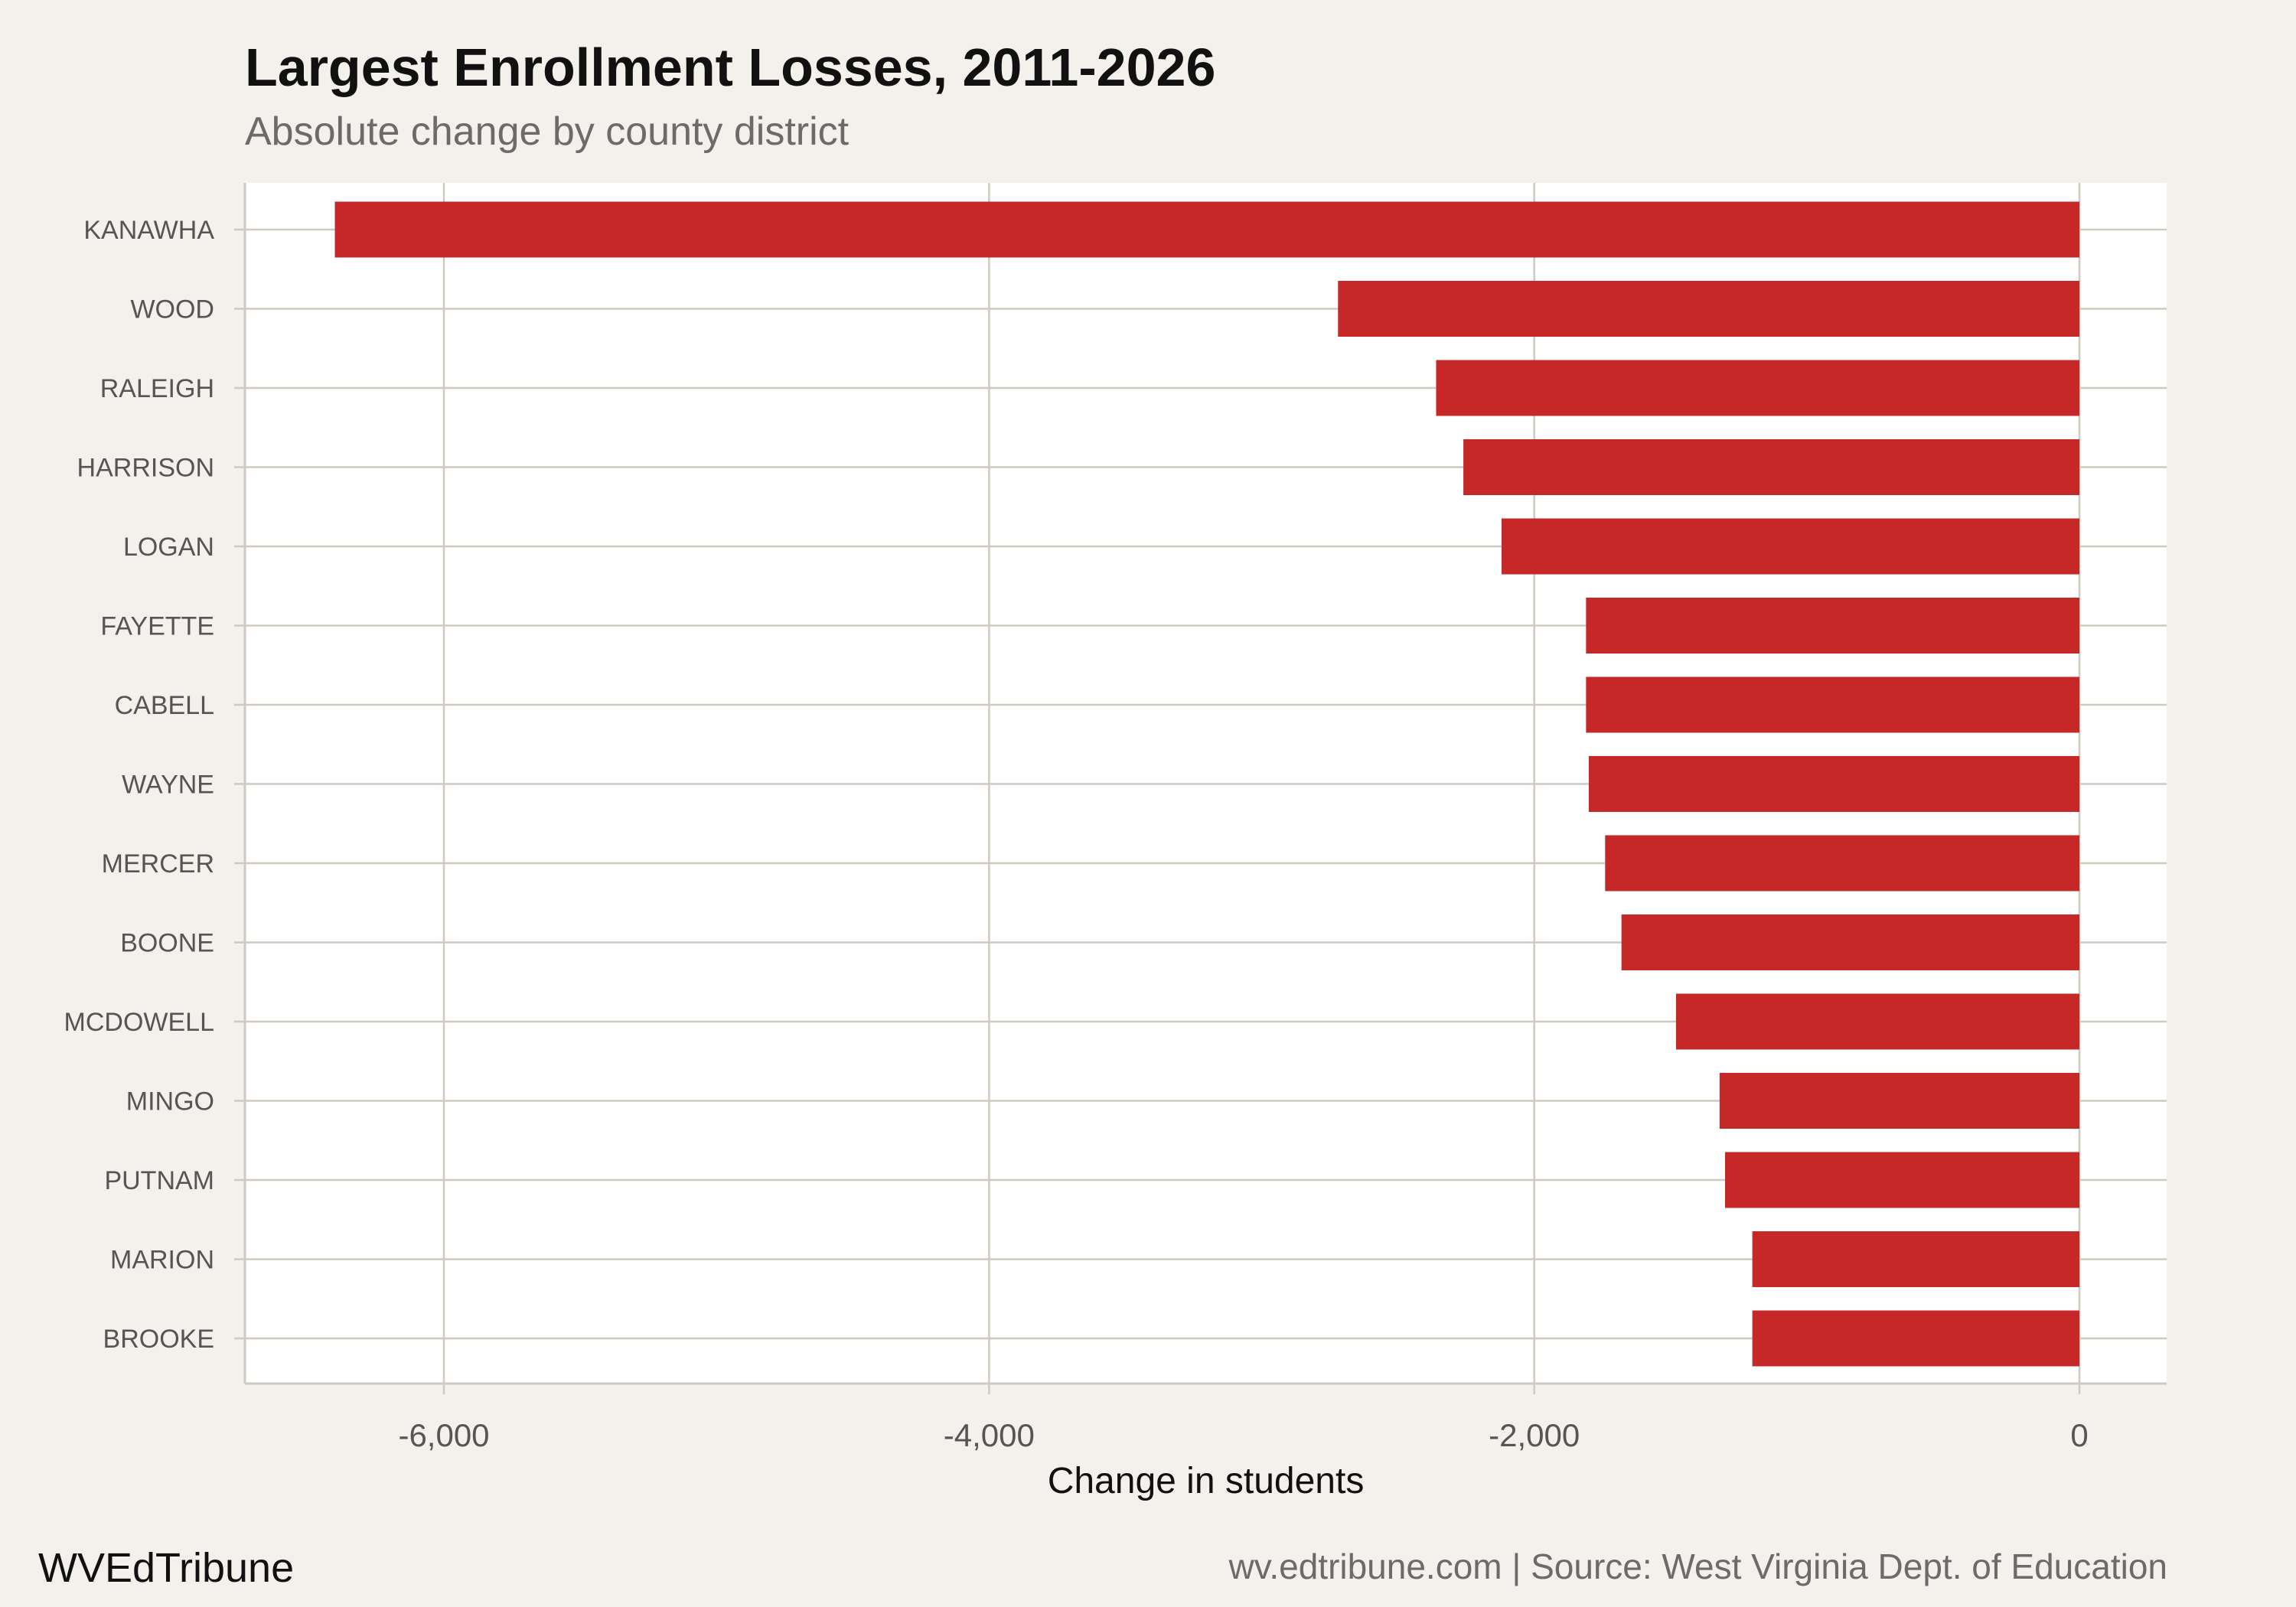 This screenshot has height=1607, width=2296. I want to click on y-tick-label: HARRISON, so click(145, 469).